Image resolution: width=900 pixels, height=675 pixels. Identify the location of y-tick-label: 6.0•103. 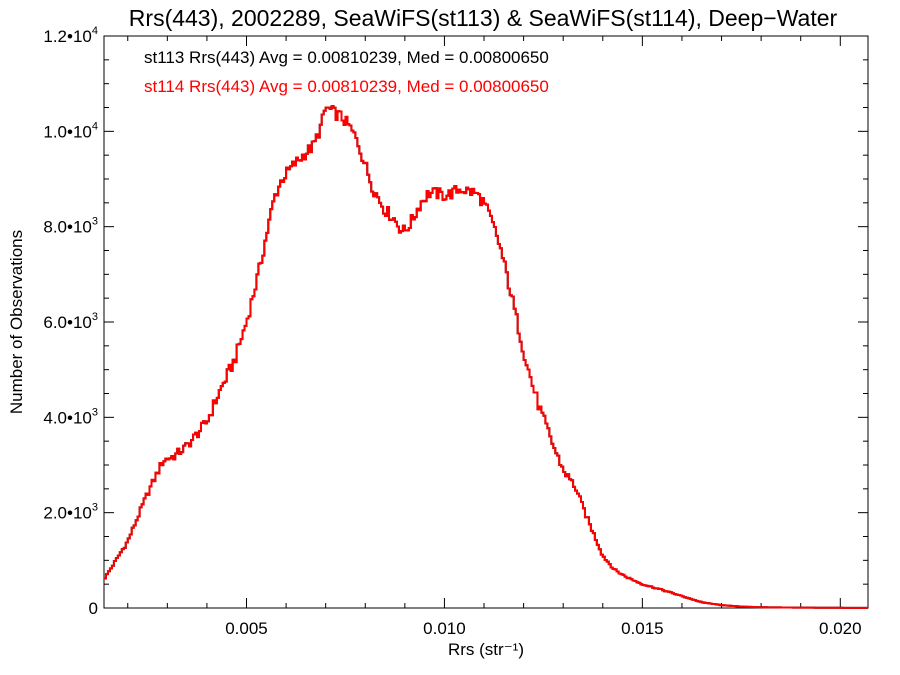
(70, 321).